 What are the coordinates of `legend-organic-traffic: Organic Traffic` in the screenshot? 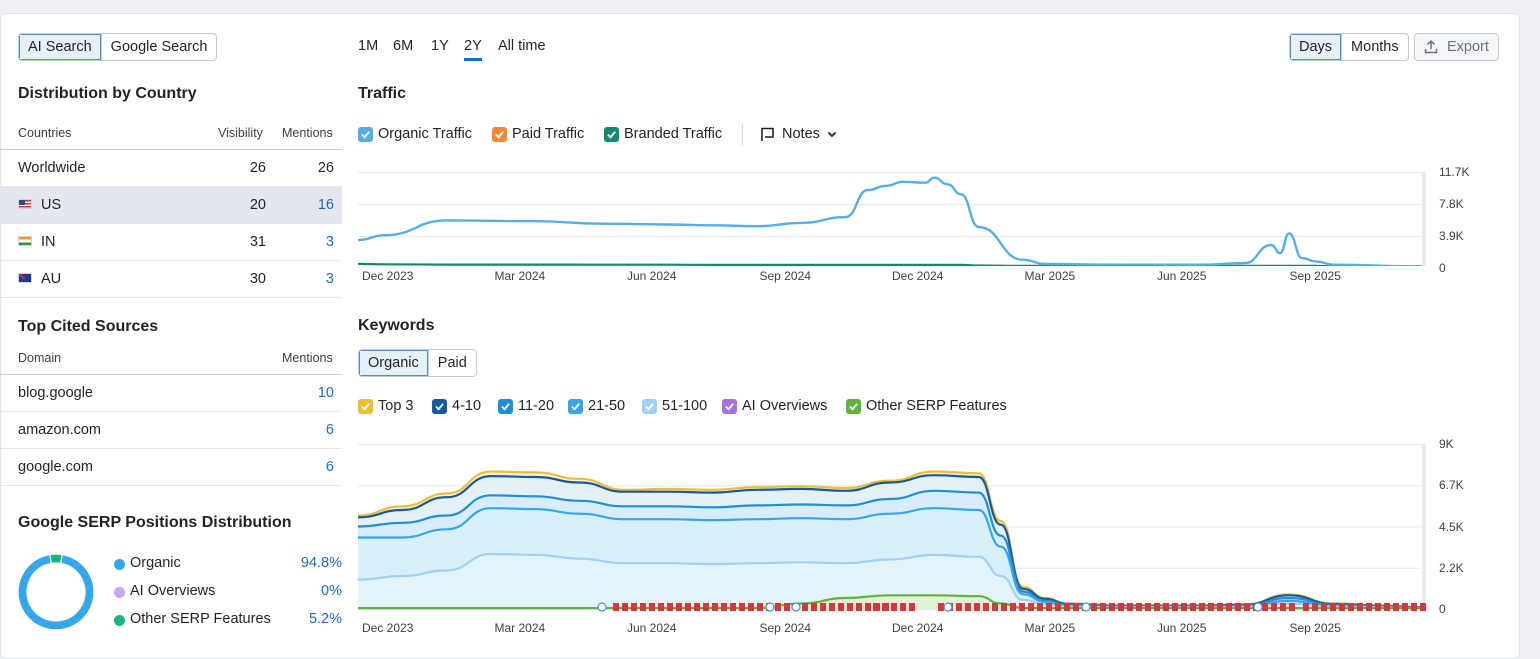 It's located at (415, 134).